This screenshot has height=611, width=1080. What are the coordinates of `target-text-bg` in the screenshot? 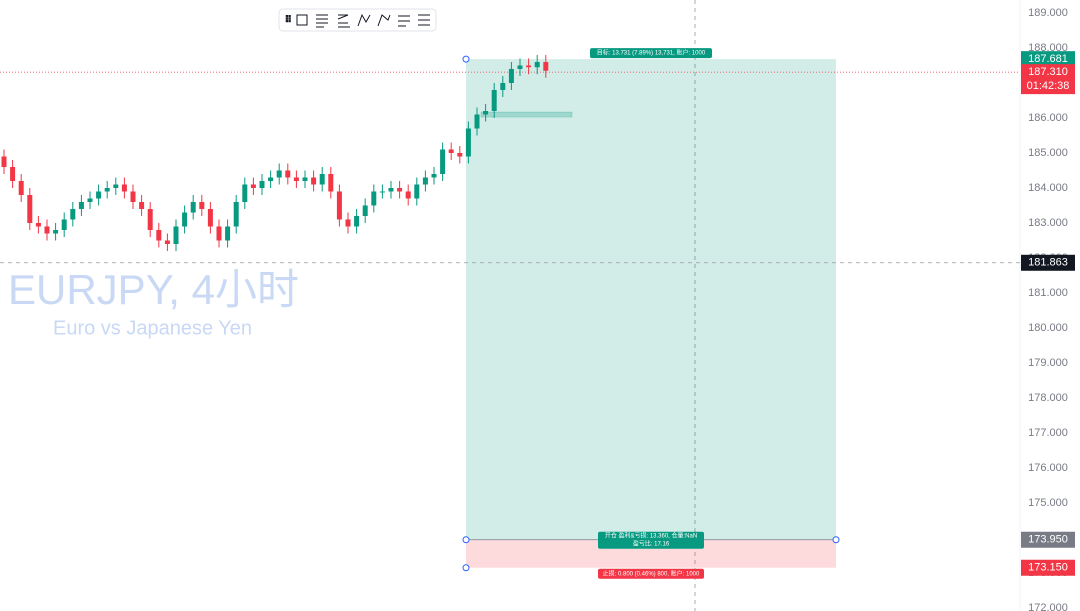 It's located at (651, 53).